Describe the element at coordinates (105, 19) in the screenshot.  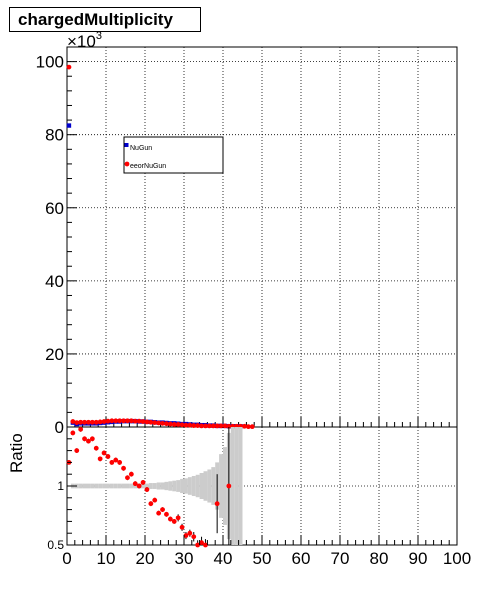
I see `histogram-title: chargedMultiplicity` at that location.